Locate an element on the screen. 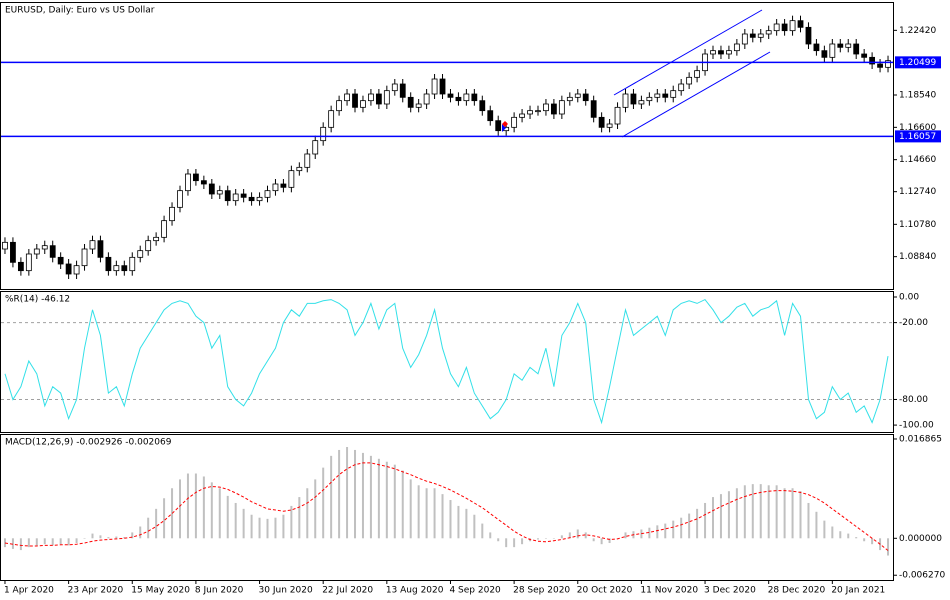 The image size is (950, 600). y-tick-label: 1.10780 is located at coordinates (917, 225).